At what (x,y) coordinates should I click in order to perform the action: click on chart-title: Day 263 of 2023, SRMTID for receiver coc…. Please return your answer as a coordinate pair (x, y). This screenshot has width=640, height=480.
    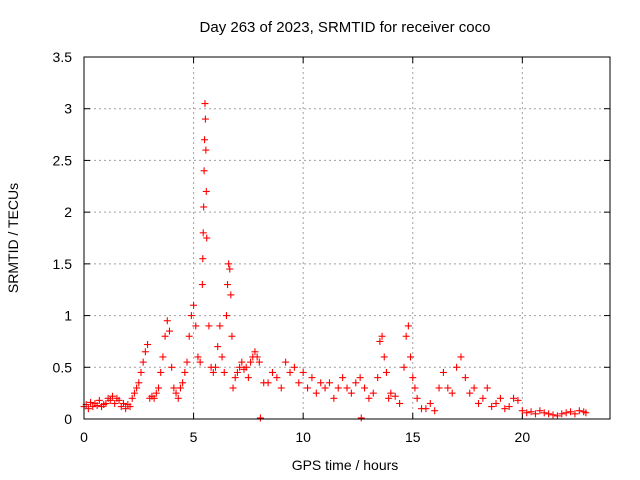
    Looking at the image, I should click on (345, 27).